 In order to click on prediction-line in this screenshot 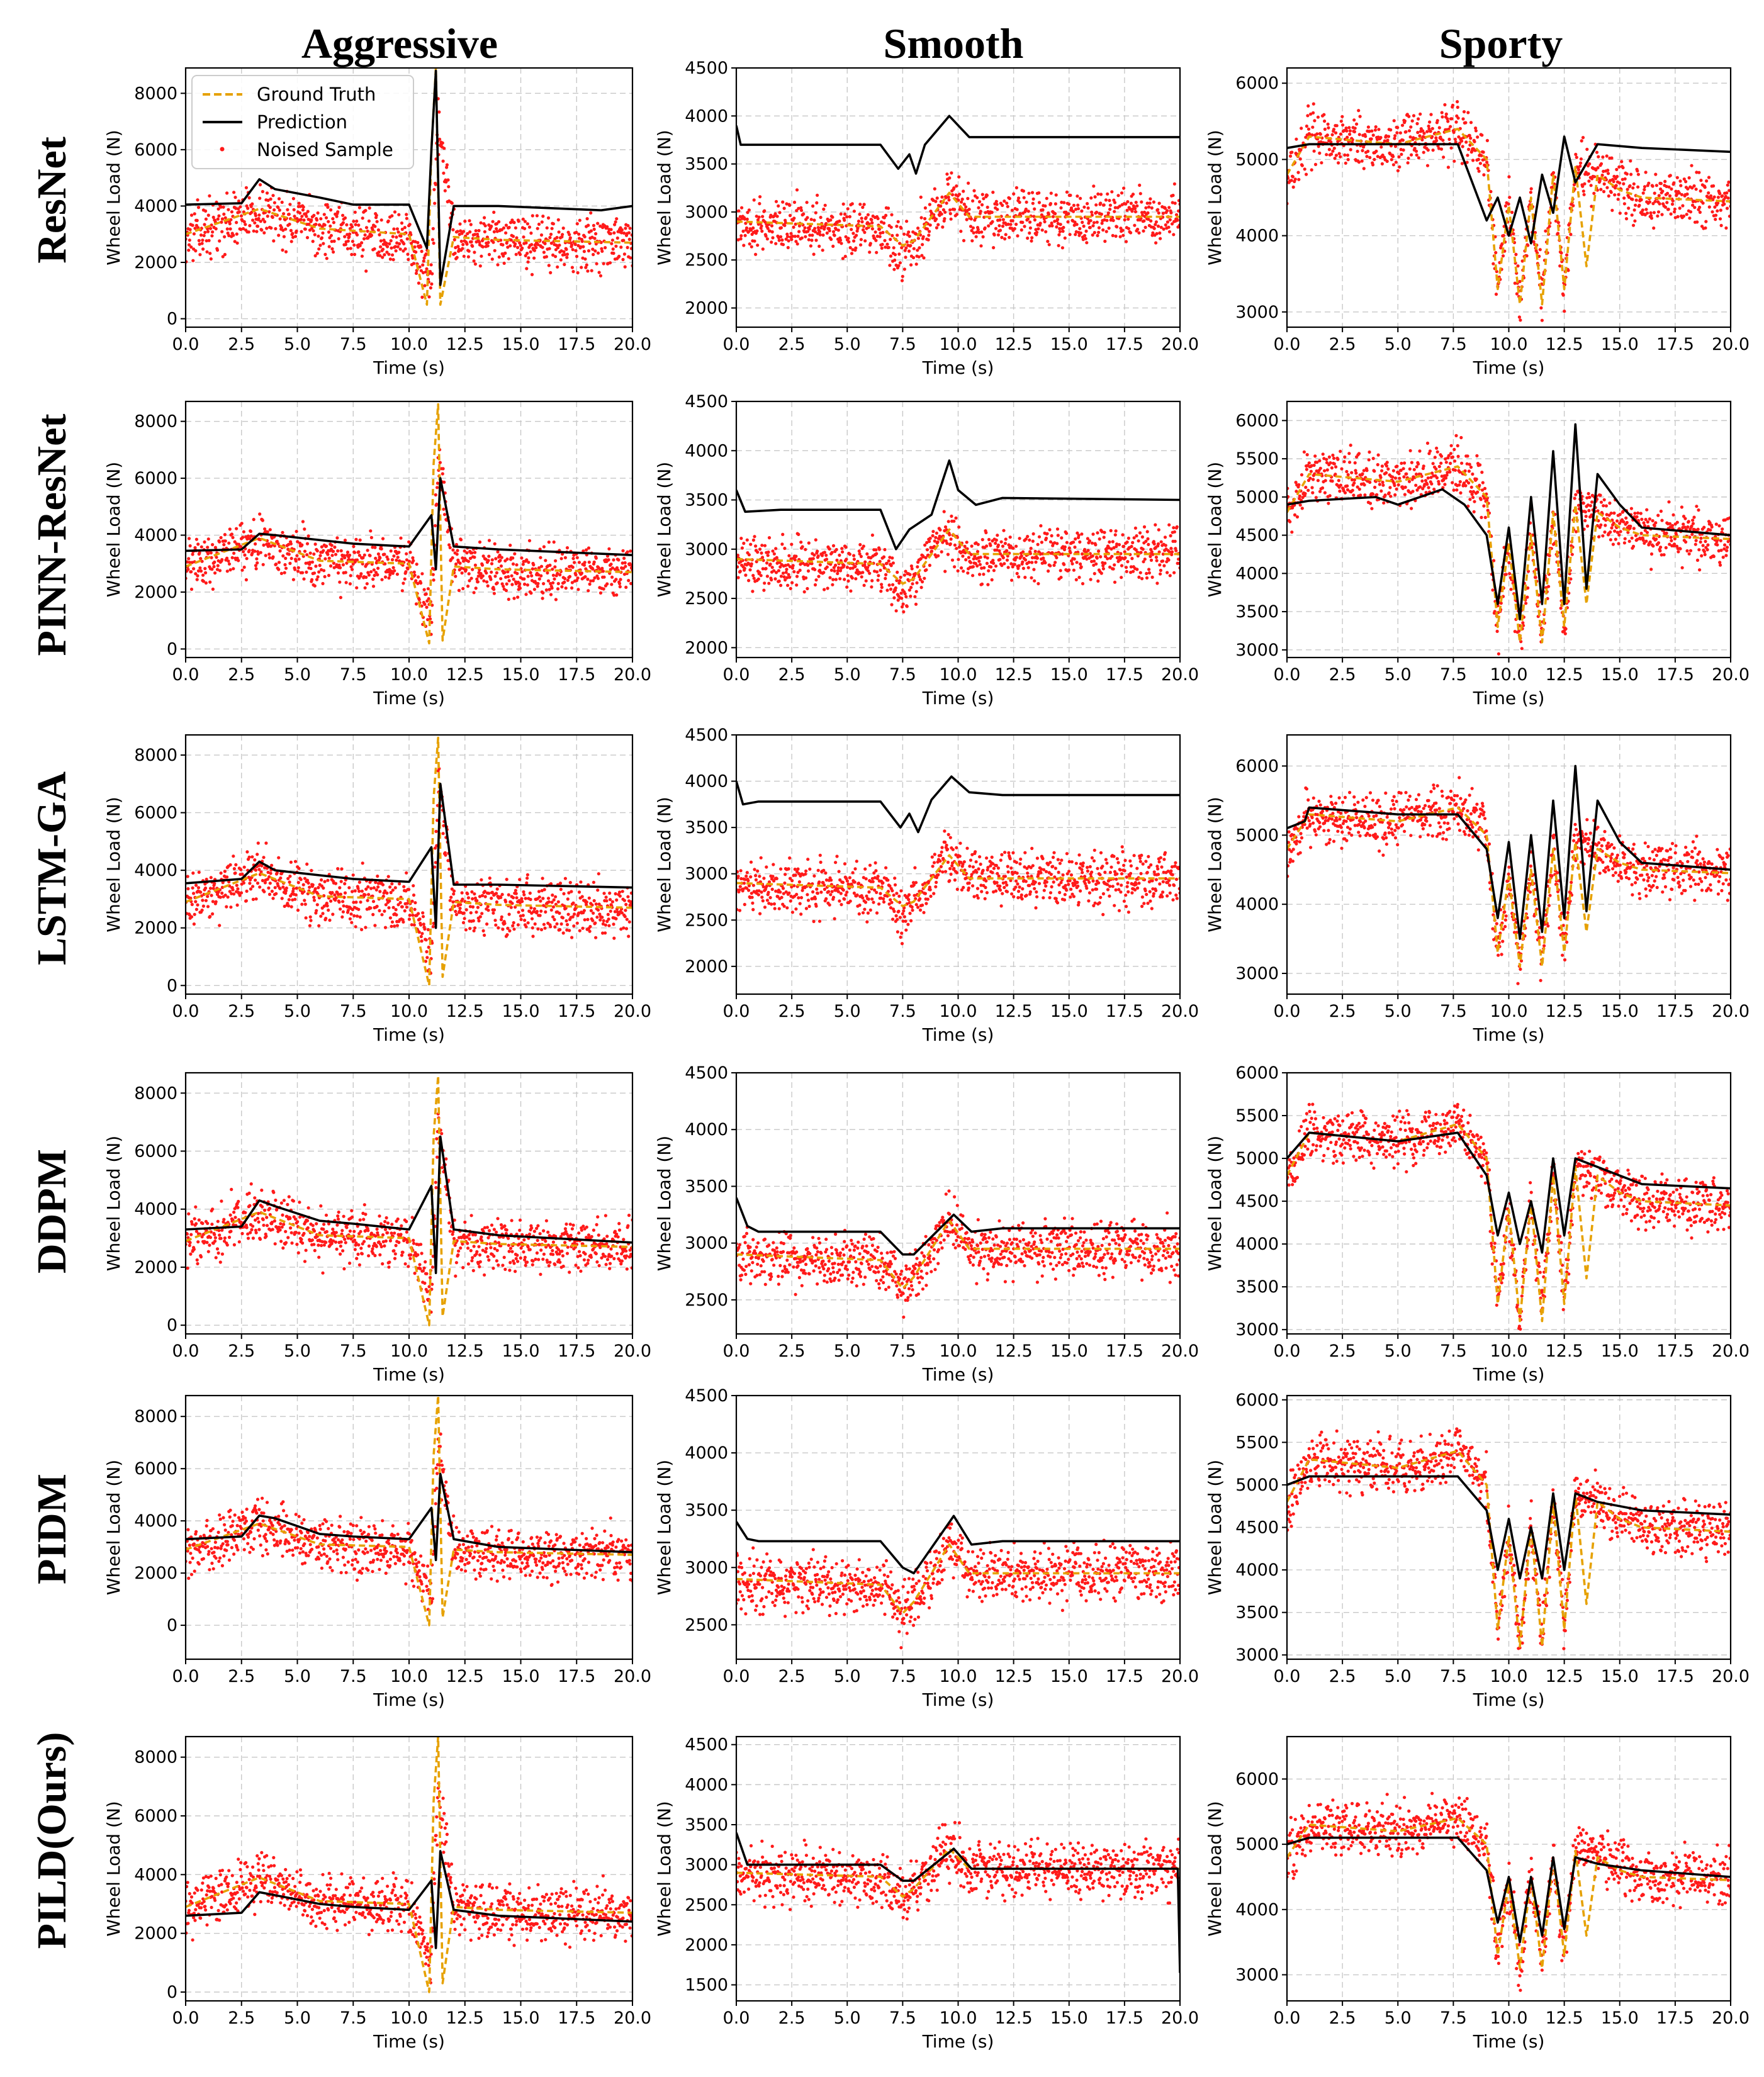, I will do `click(409, 524)`.